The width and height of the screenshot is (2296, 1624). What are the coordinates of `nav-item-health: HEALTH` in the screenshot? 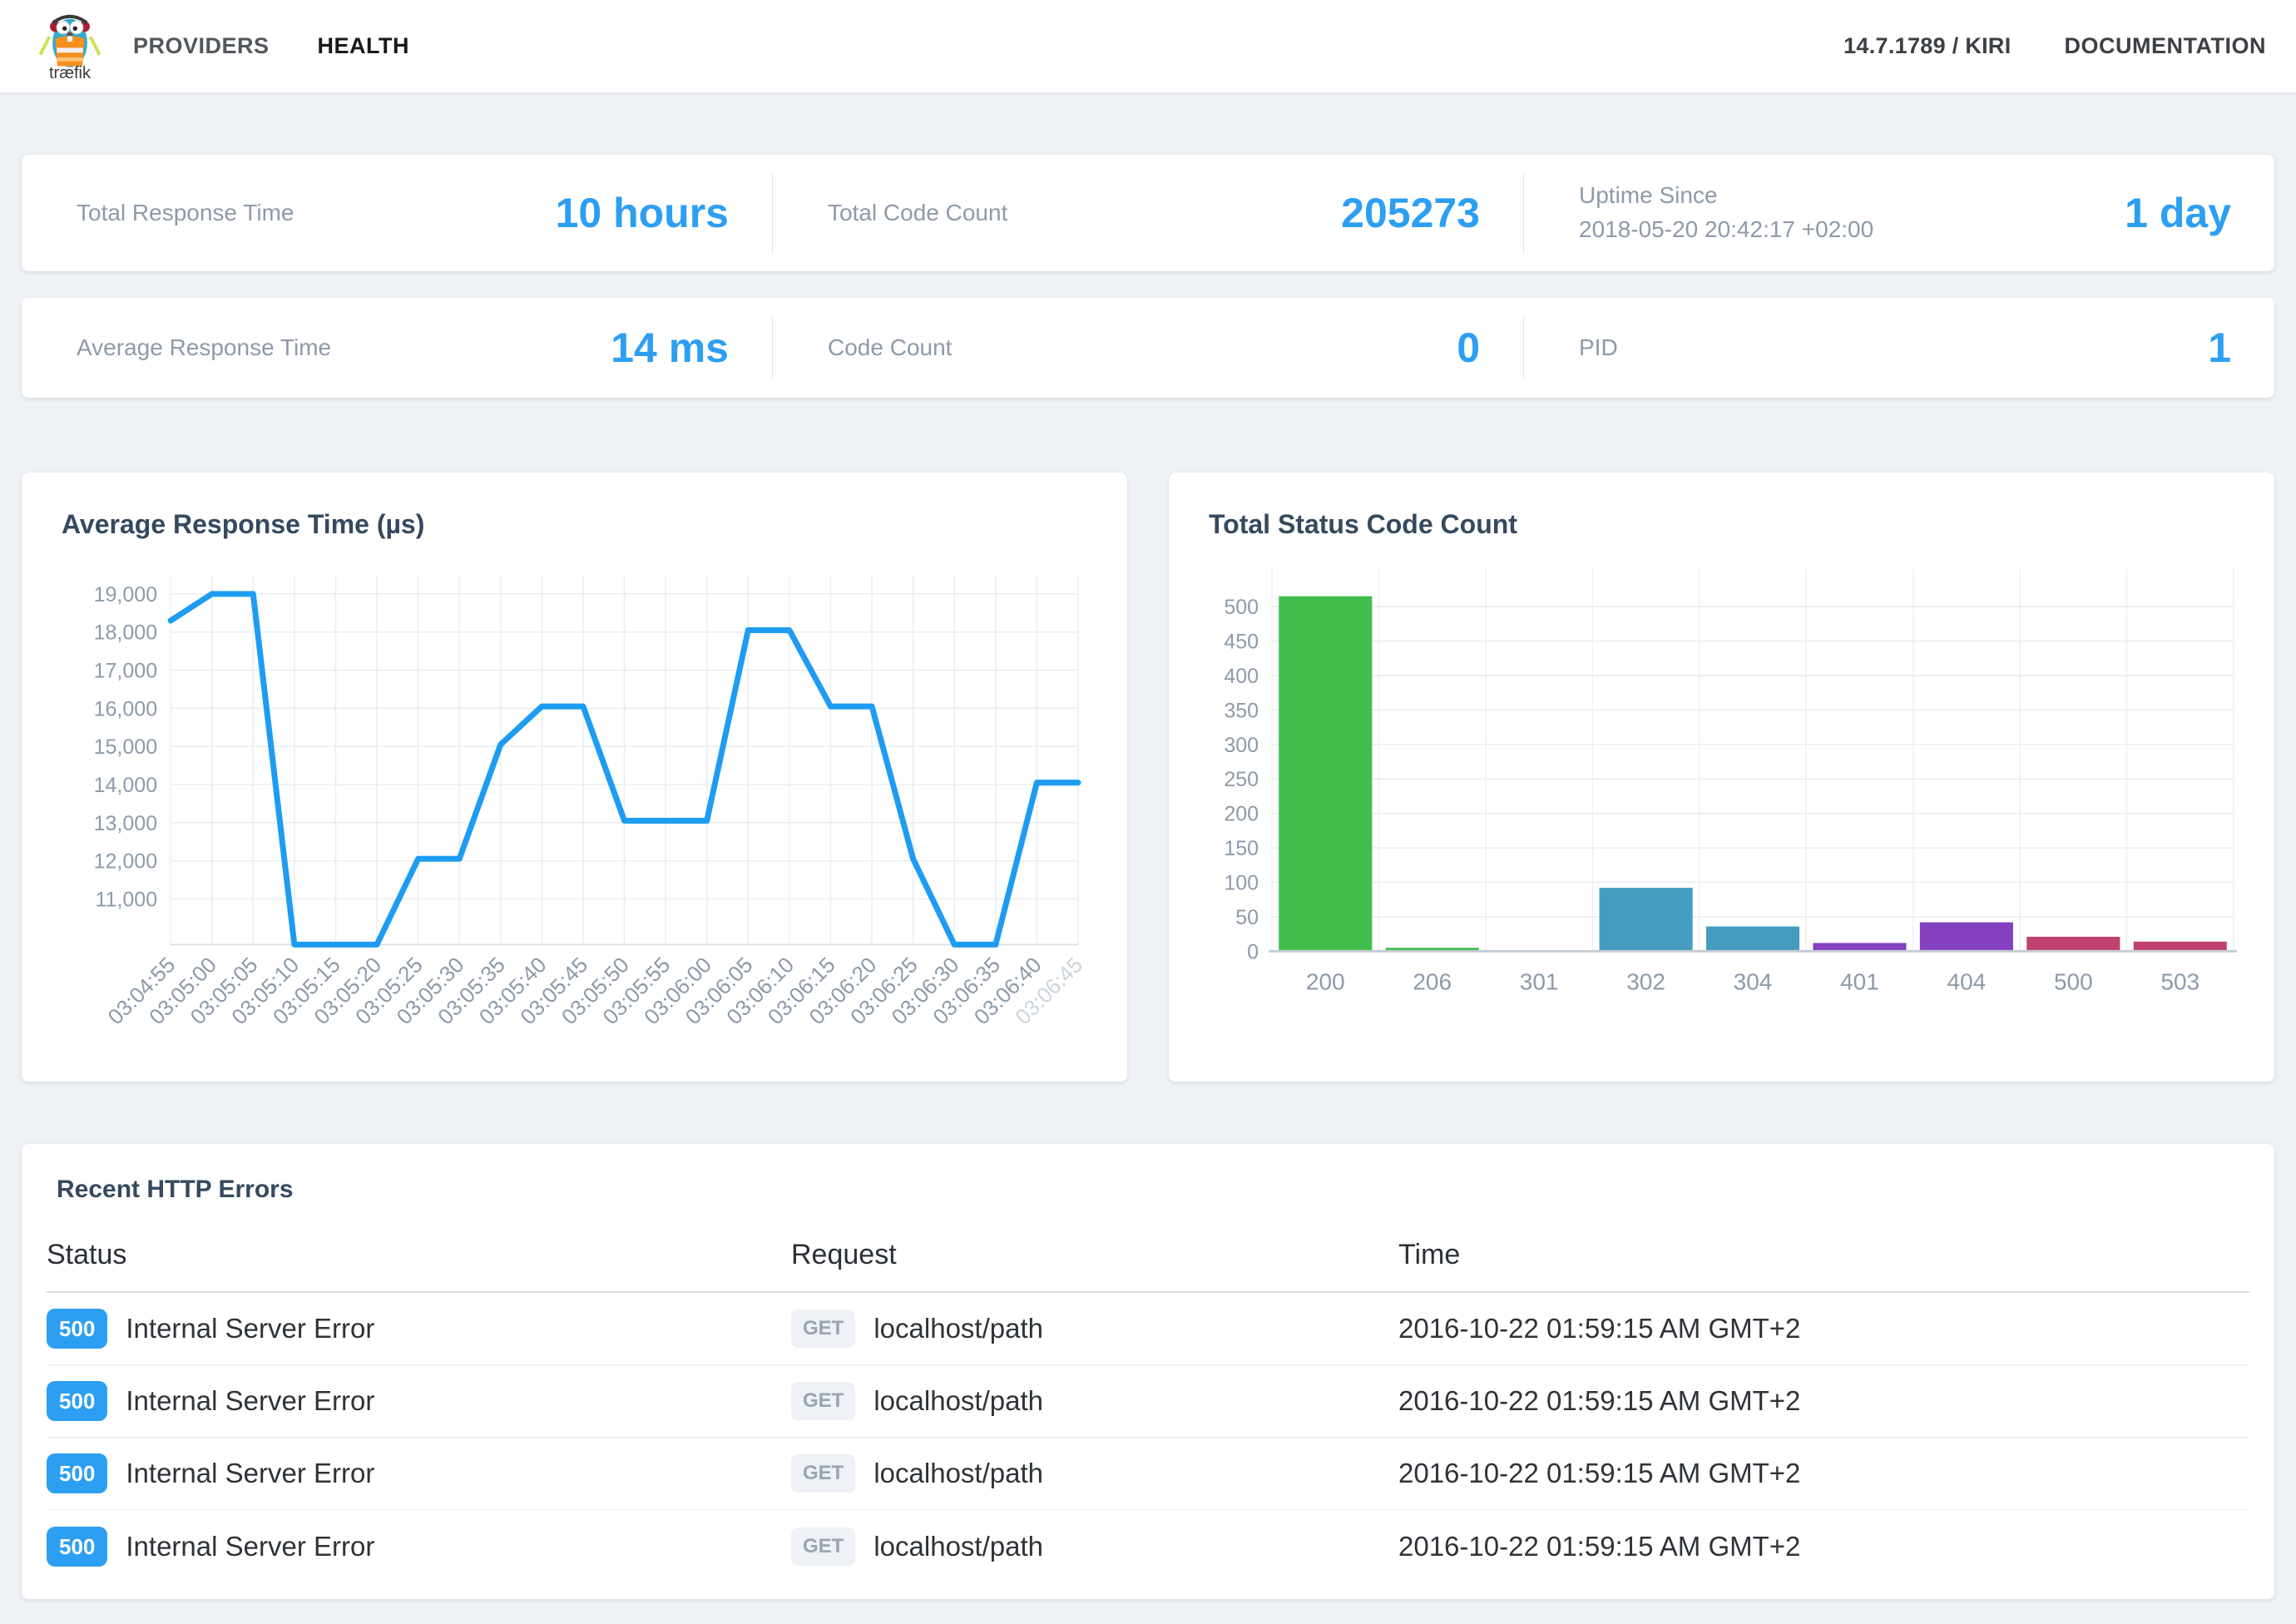 It's located at (363, 45).